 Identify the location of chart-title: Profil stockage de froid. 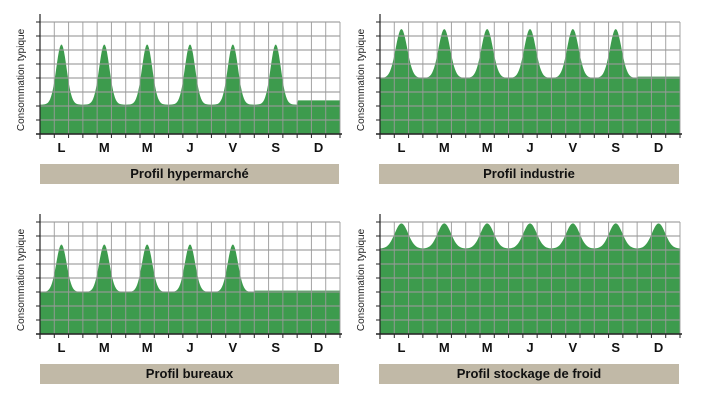
(529, 374).